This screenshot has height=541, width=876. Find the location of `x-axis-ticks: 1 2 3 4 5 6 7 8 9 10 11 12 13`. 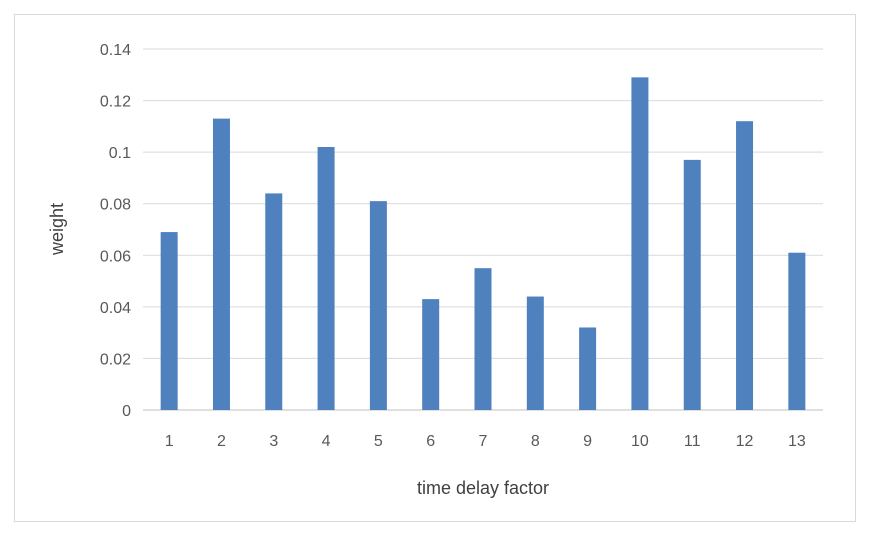

x-axis-ticks: 1 2 3 4 5 6 7 8 9 10 11 12 13 is located at coordinates (485, 441).